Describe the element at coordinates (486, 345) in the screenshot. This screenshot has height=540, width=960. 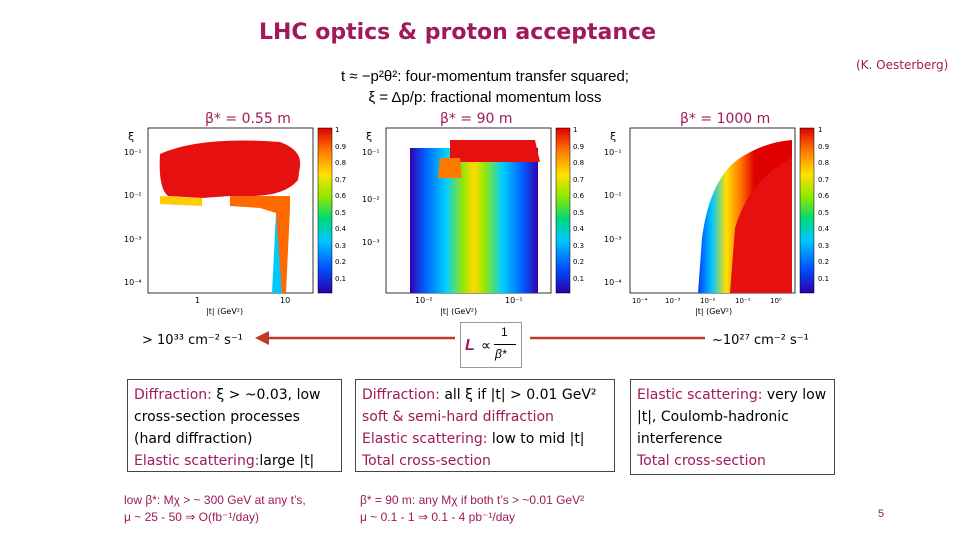
I see `formula-proportional: ∝` at that location.